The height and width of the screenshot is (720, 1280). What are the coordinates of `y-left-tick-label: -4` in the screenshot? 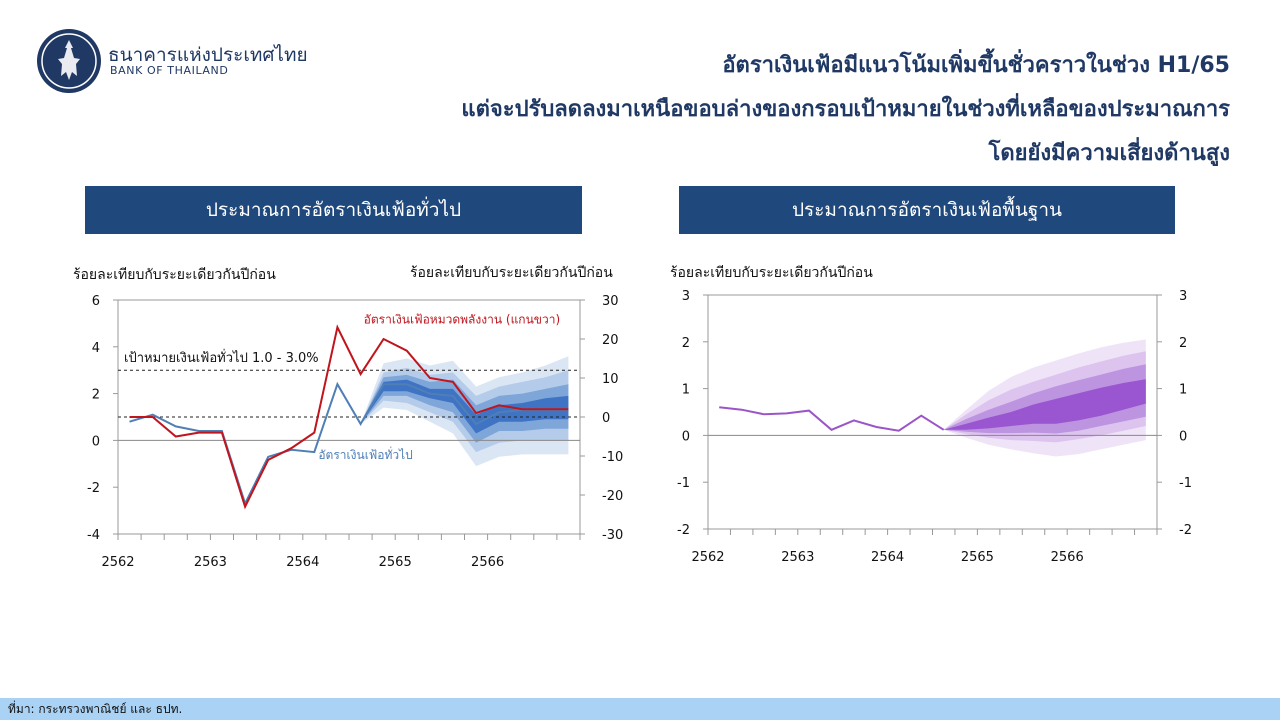 It's located at (93, 535).